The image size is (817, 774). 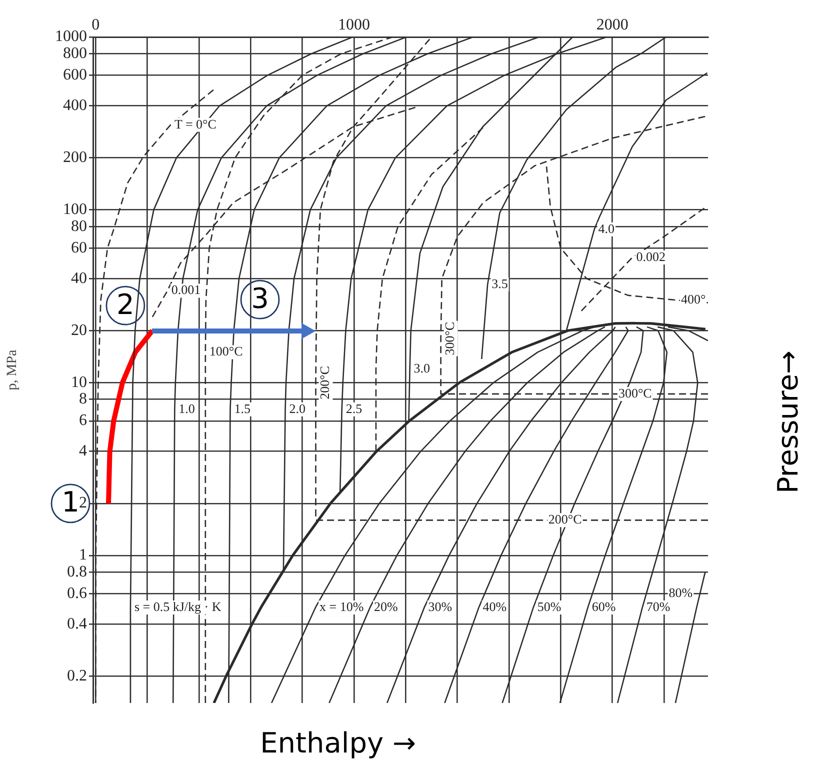 I want to click on series-label: 60%, so click(x=604, y=606).